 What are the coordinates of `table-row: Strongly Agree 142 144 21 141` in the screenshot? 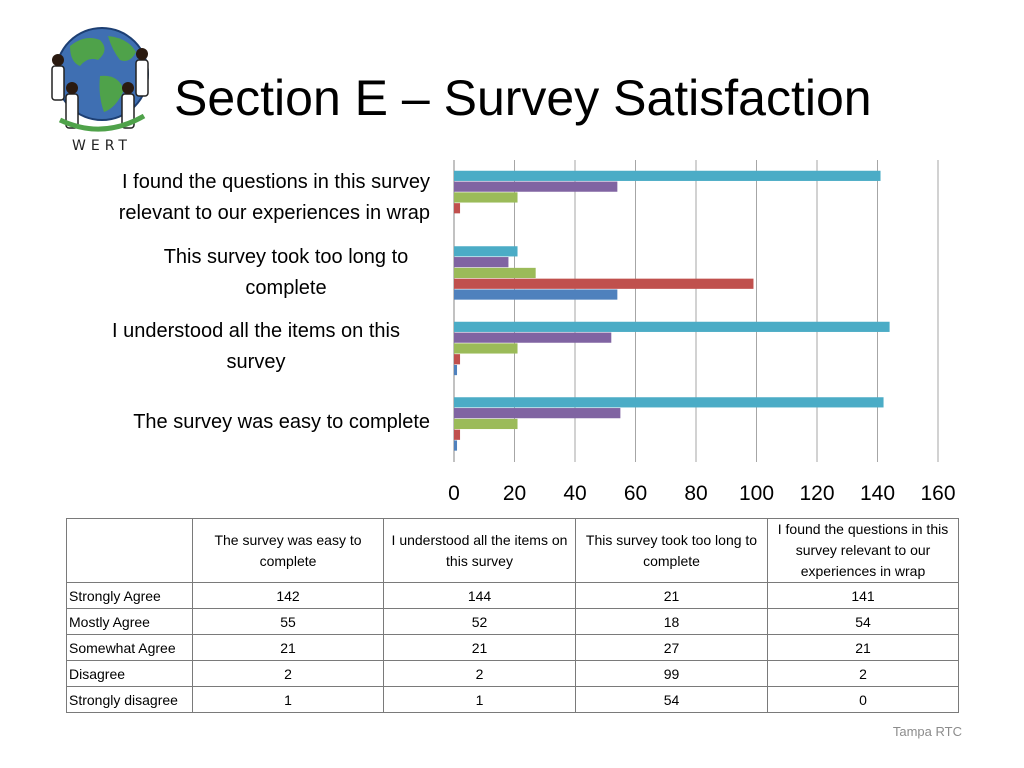 It's located at (512, 595).